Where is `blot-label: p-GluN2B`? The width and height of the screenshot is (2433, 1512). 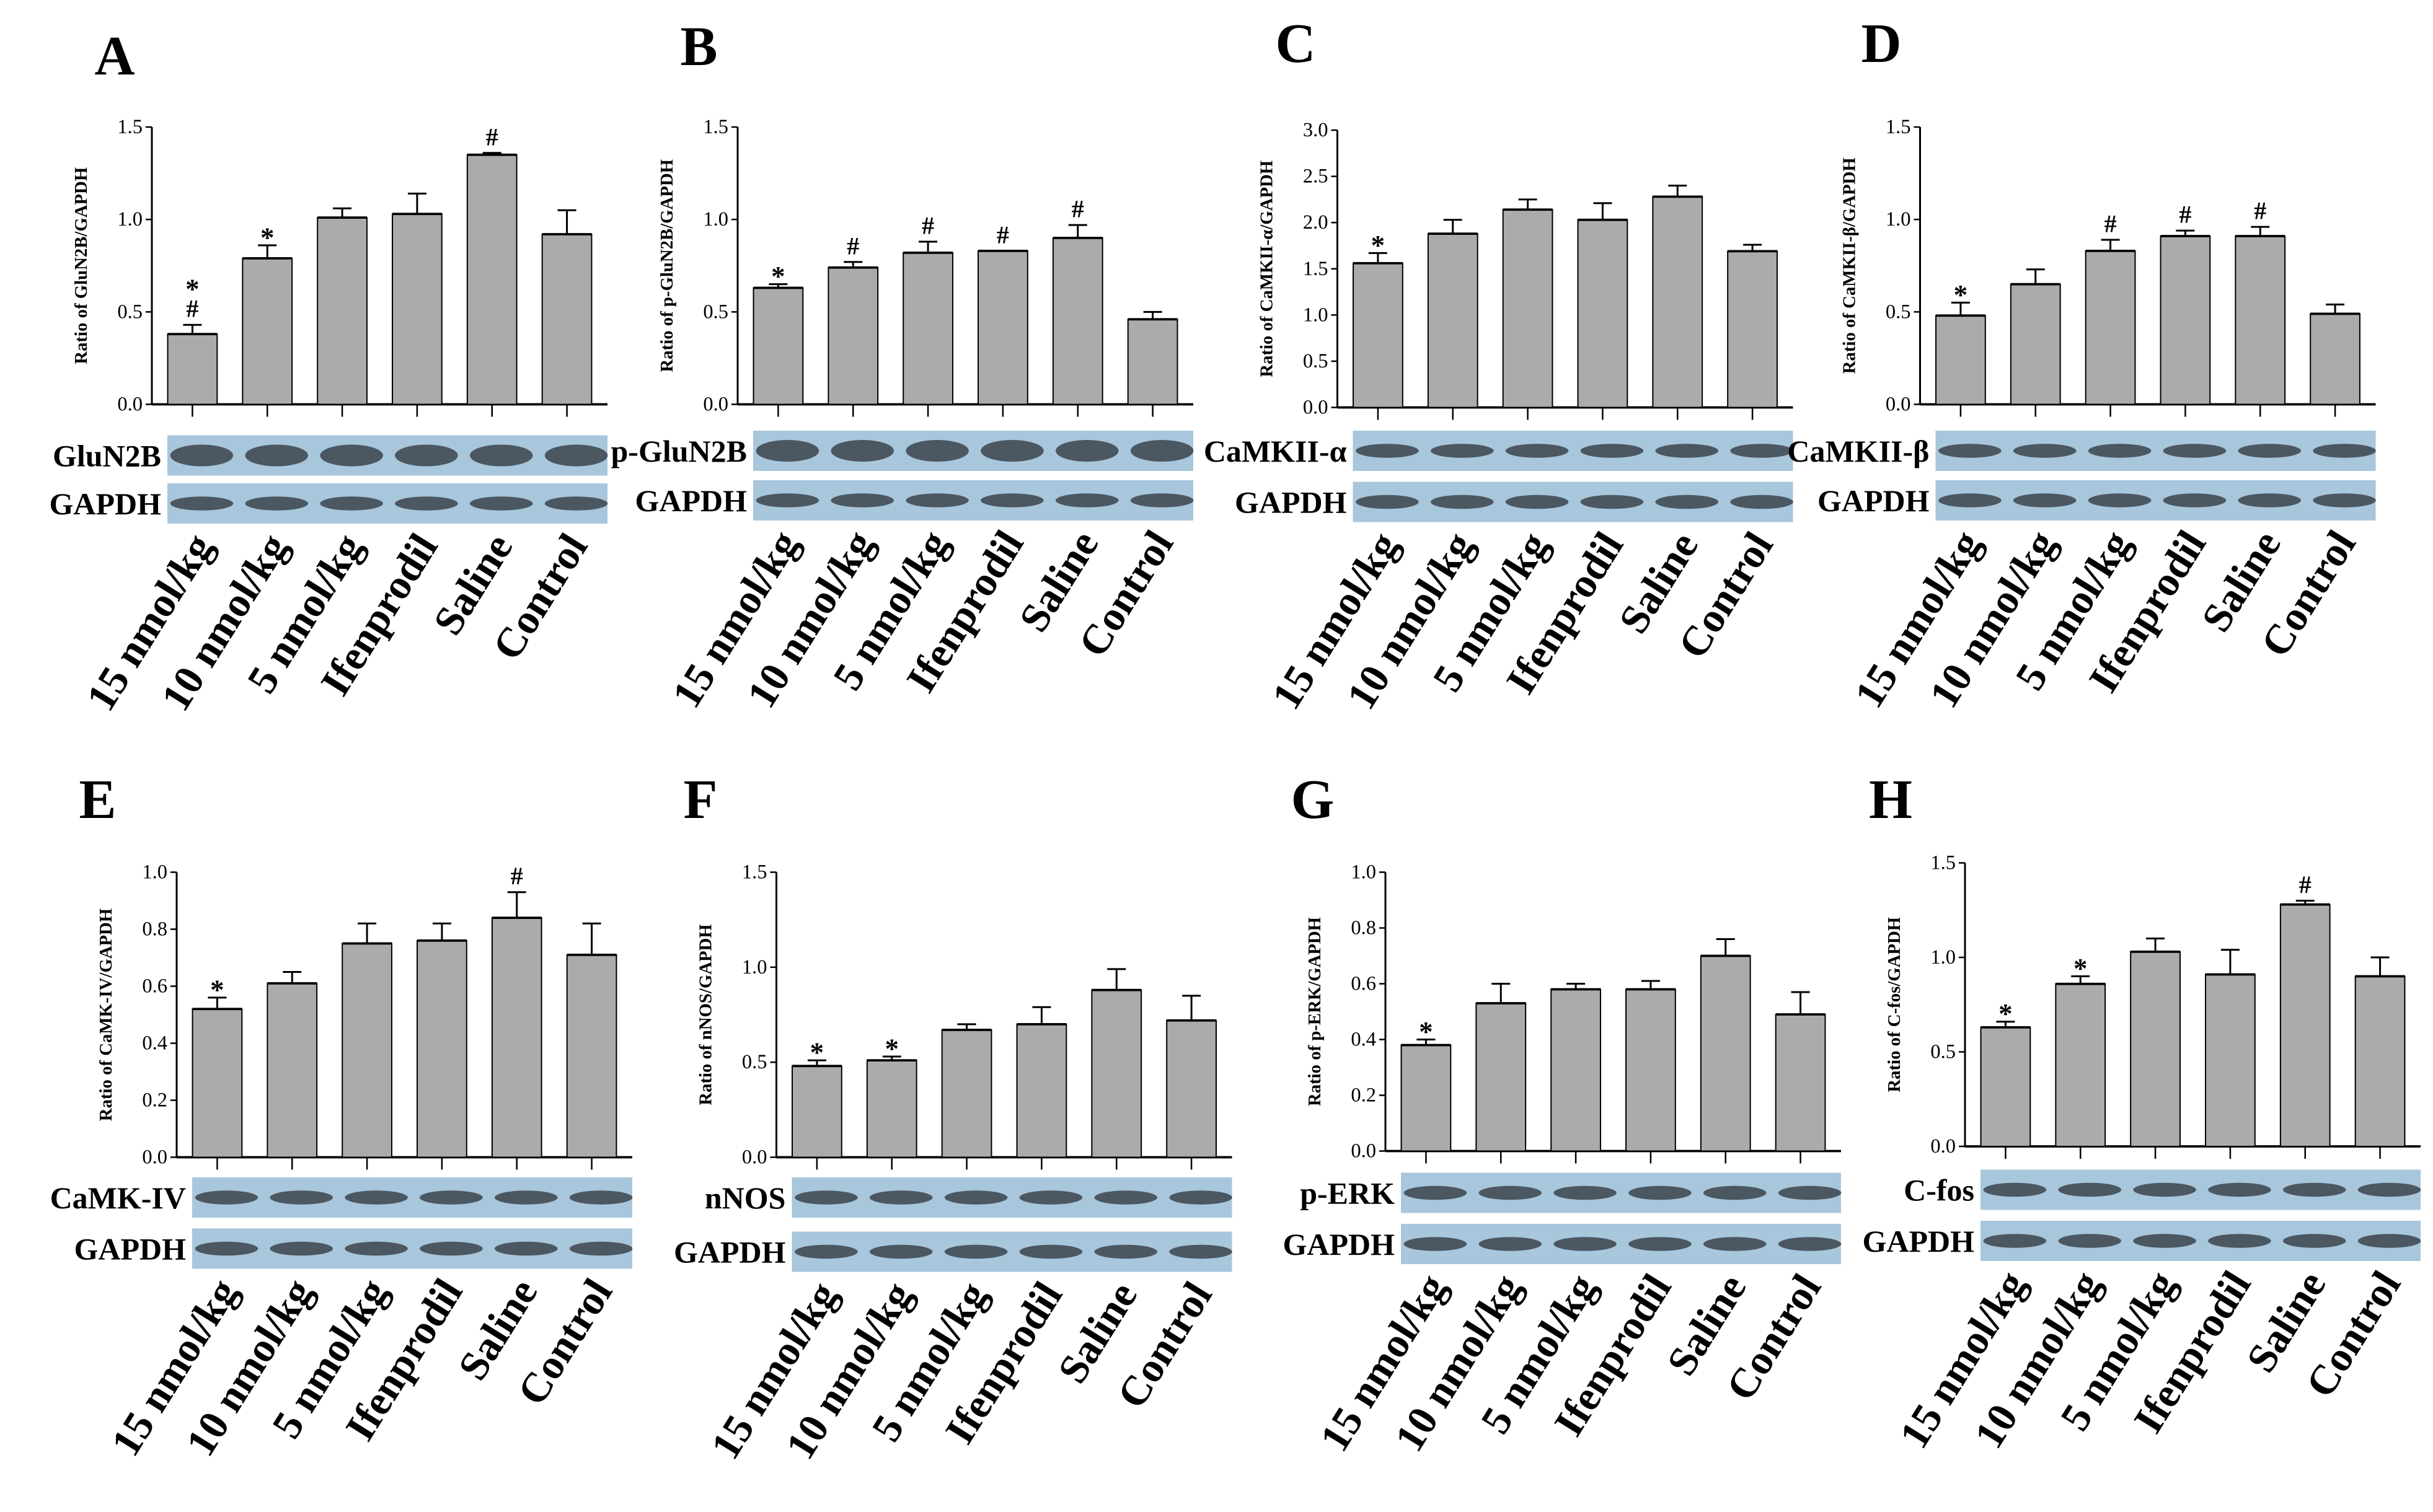 blot-label: p-GluN2B is located at coordinates (679, 451).